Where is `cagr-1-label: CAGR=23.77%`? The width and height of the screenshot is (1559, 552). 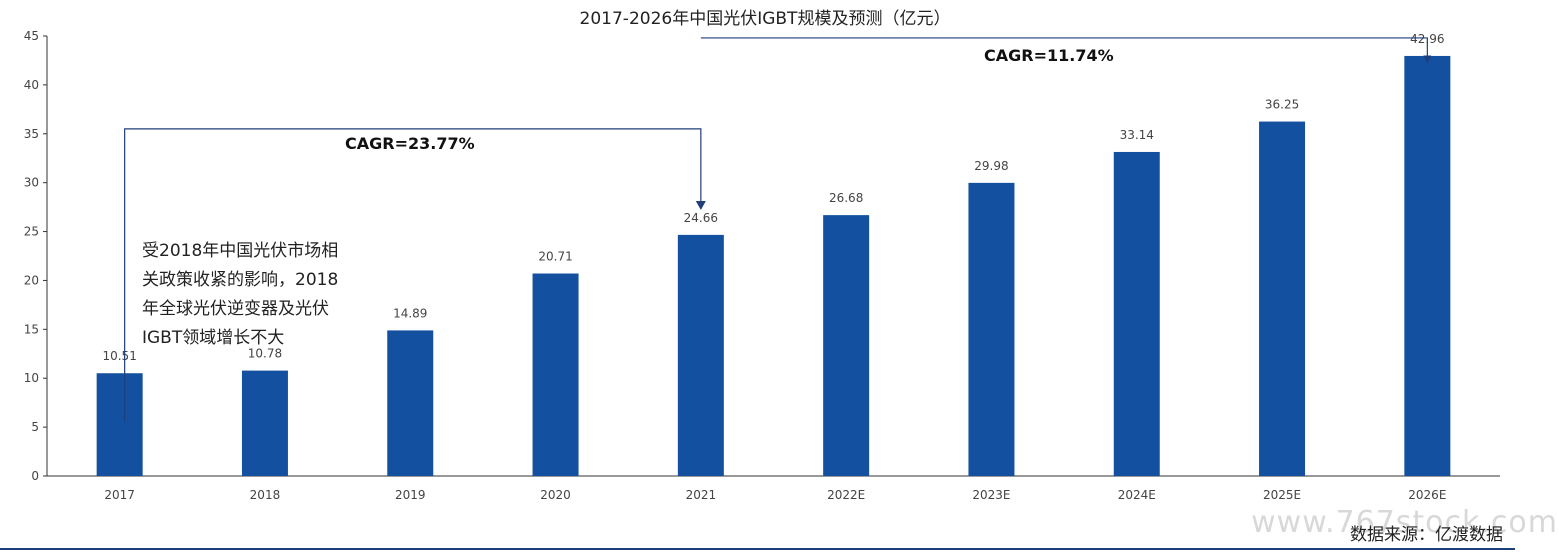 cagr-1-label: CAGR=23.77% is located at coordinates (410, 143).